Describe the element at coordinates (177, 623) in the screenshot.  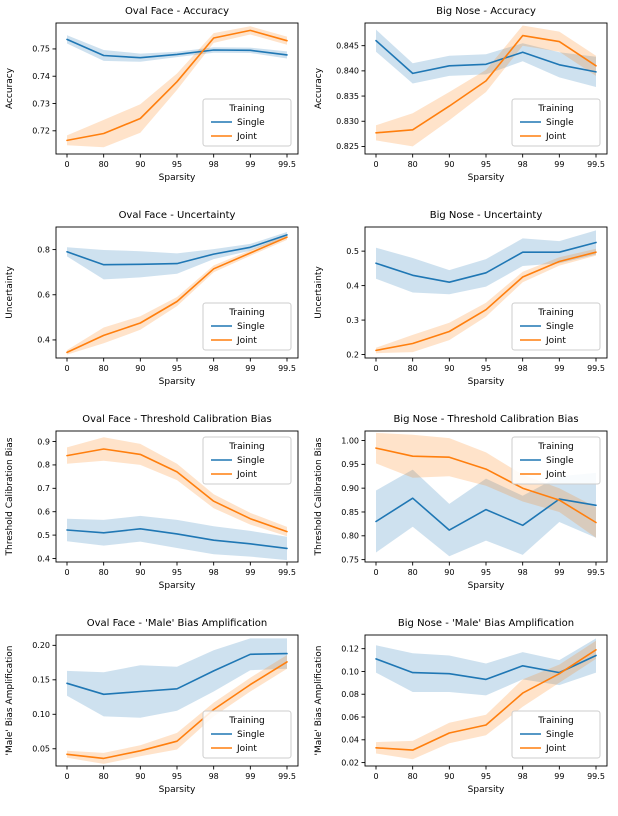
I see `chart-title: Oval Face - 'Male' Bias Amplification` at that location.